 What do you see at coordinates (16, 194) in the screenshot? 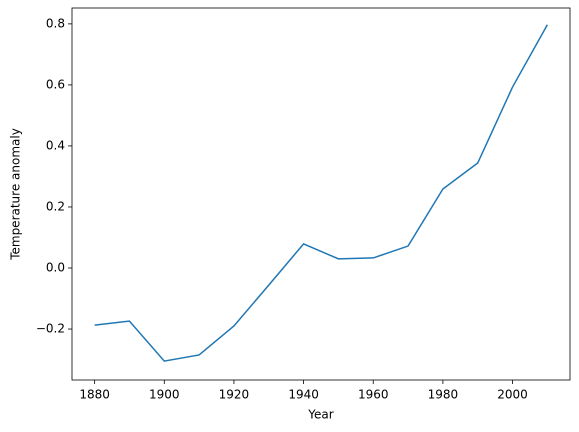
I see `y-axis-label: Temperature anomaly` at bounding box center [16, 194].